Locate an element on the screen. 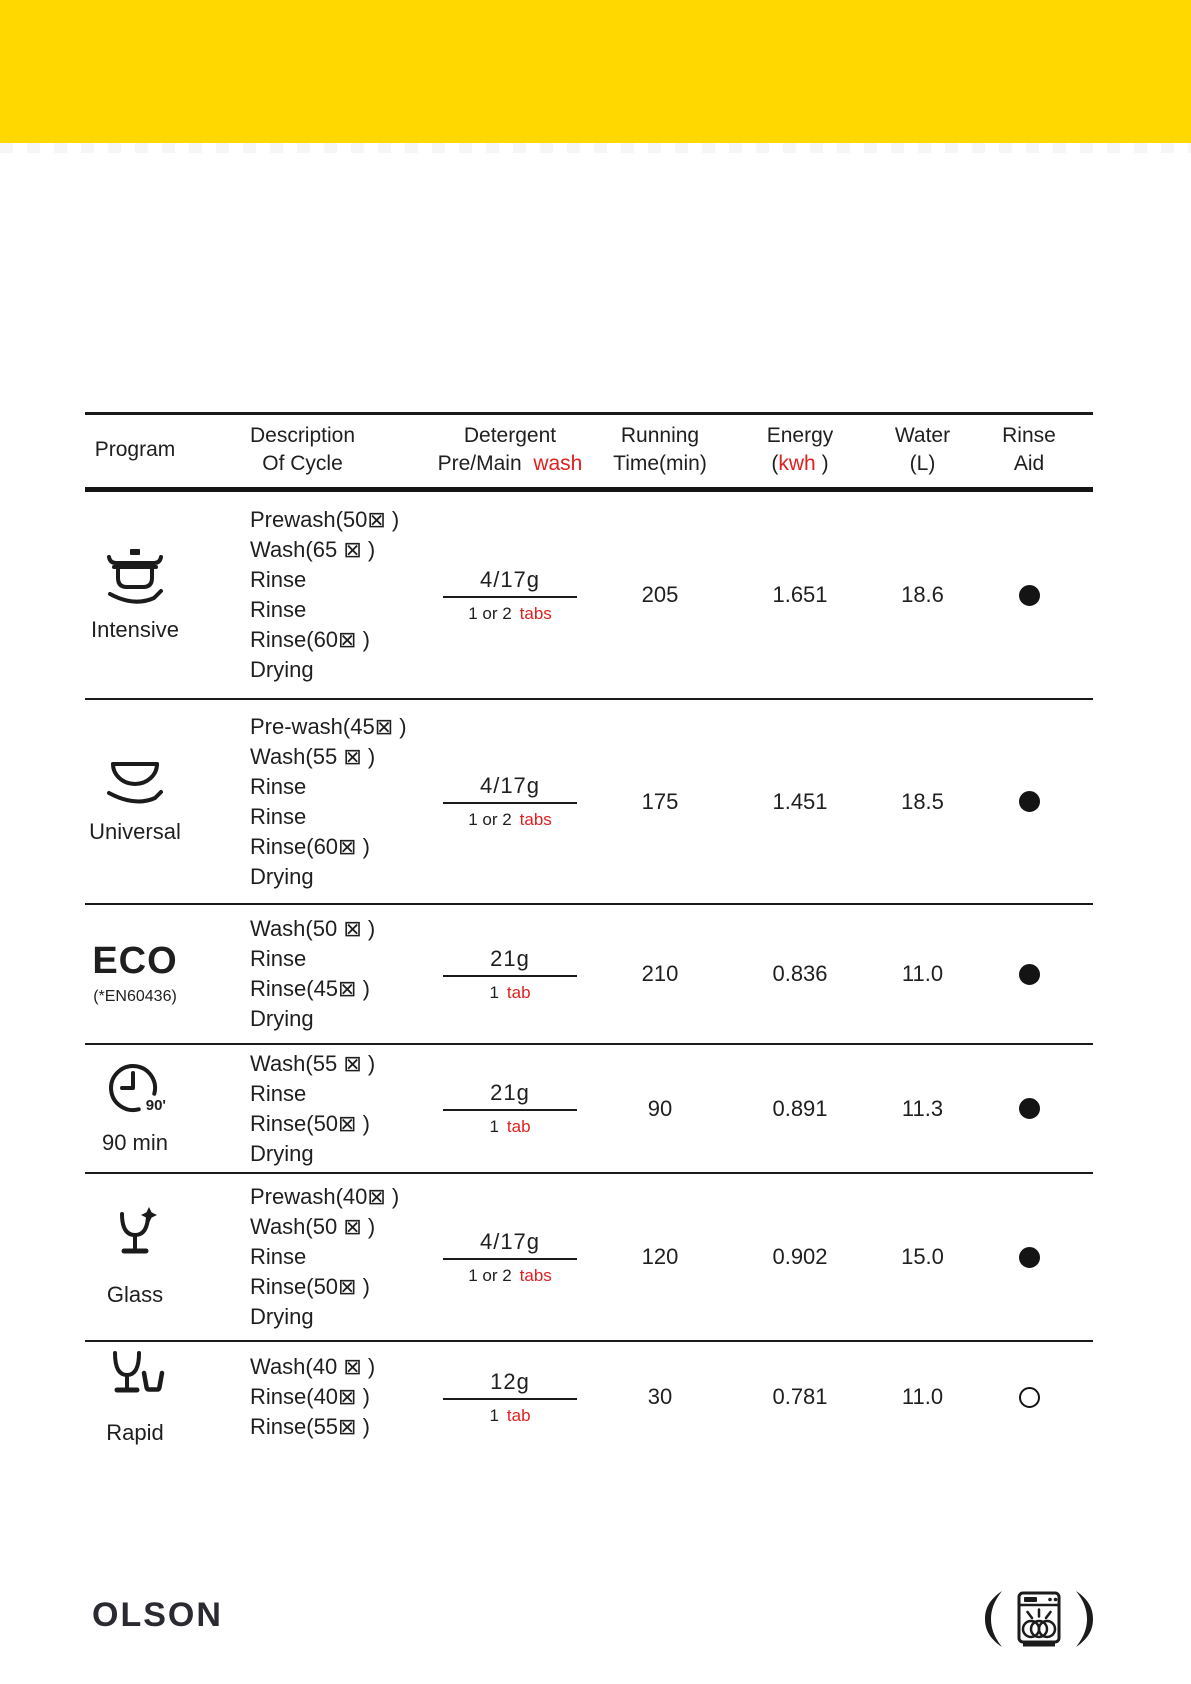 This screenshot has width=1191, height=1684. cycle-description: Wash(40 ⊠ ) Rinse(40⊠ ) Rinse(55⊠ ) is located at coordinates (302, 1397).